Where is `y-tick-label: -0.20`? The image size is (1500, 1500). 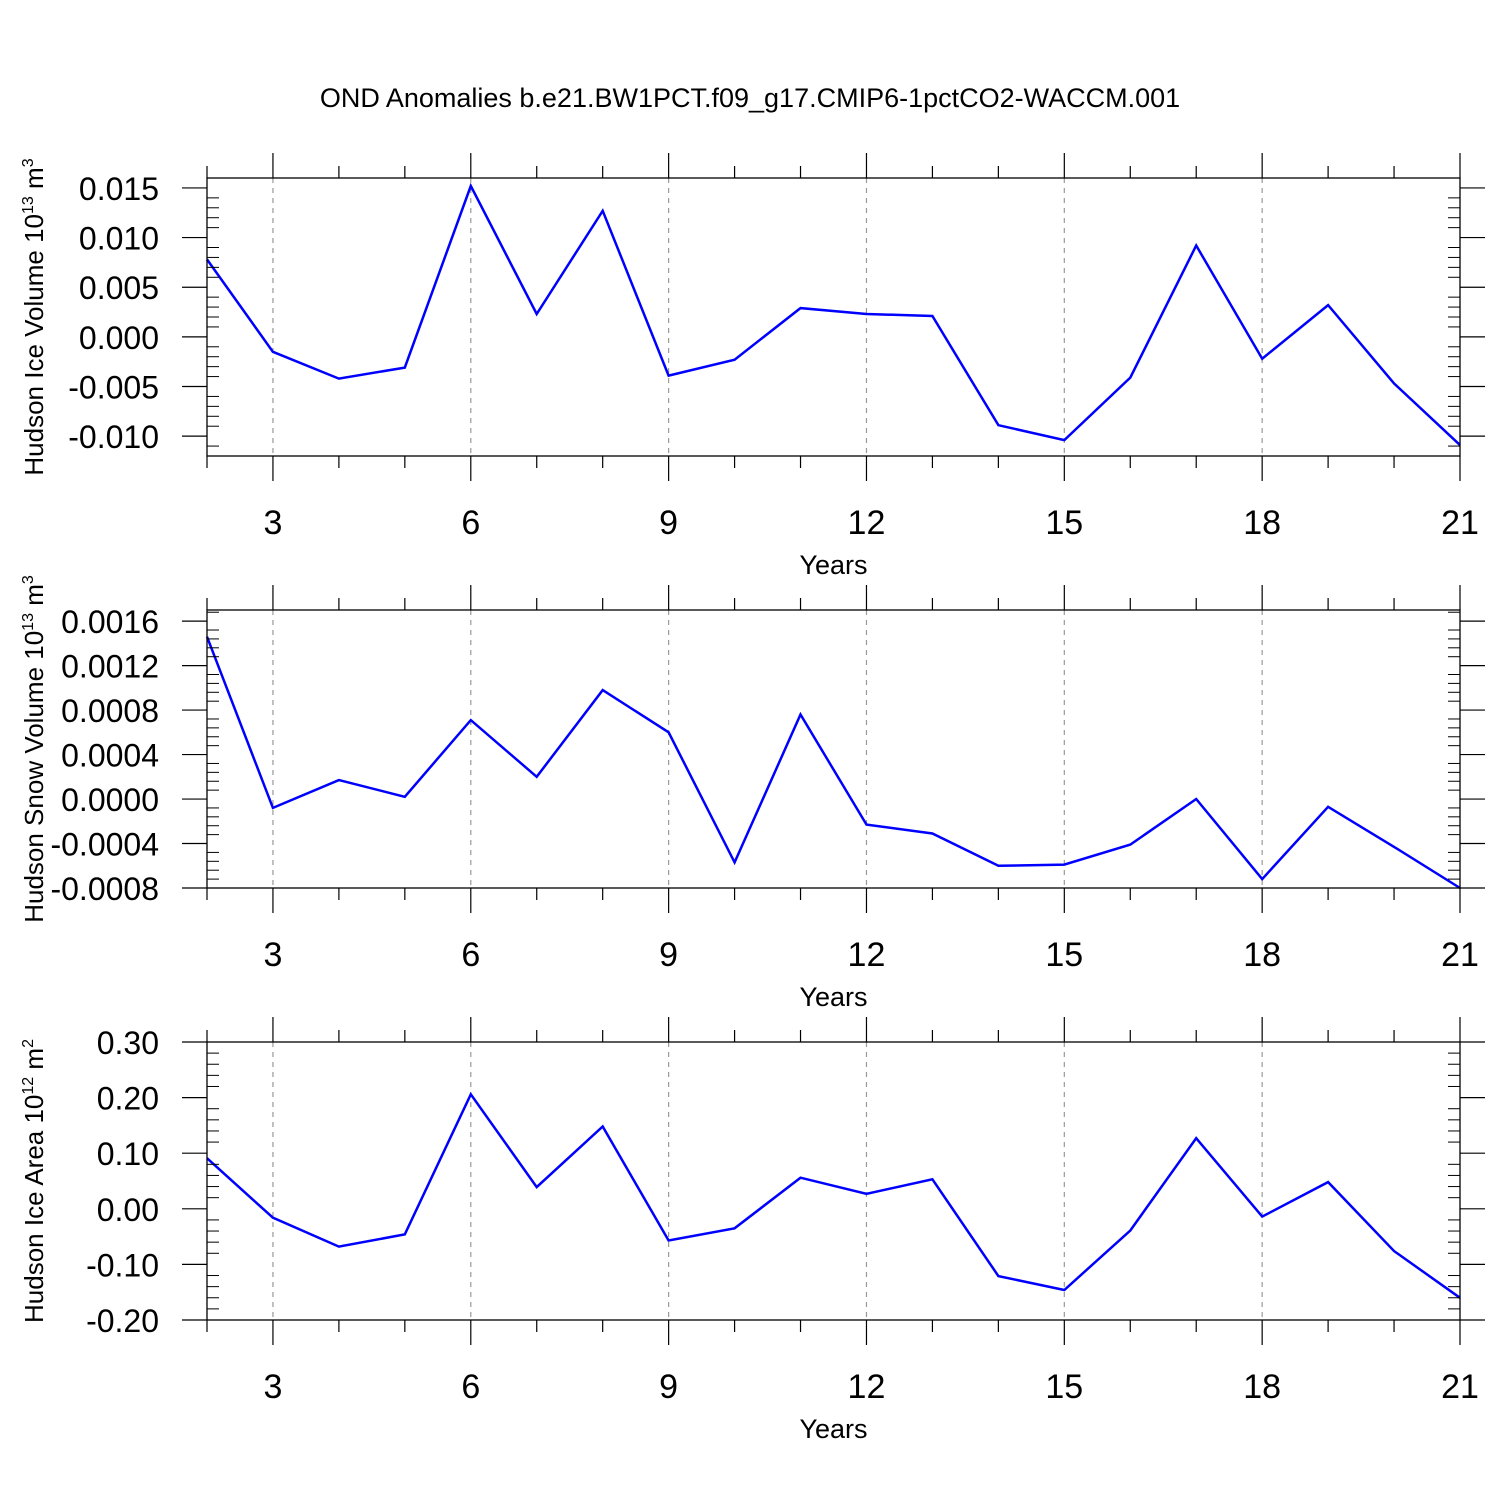 y-tick-label: -0.20 is located at coordinates (122, 1321).